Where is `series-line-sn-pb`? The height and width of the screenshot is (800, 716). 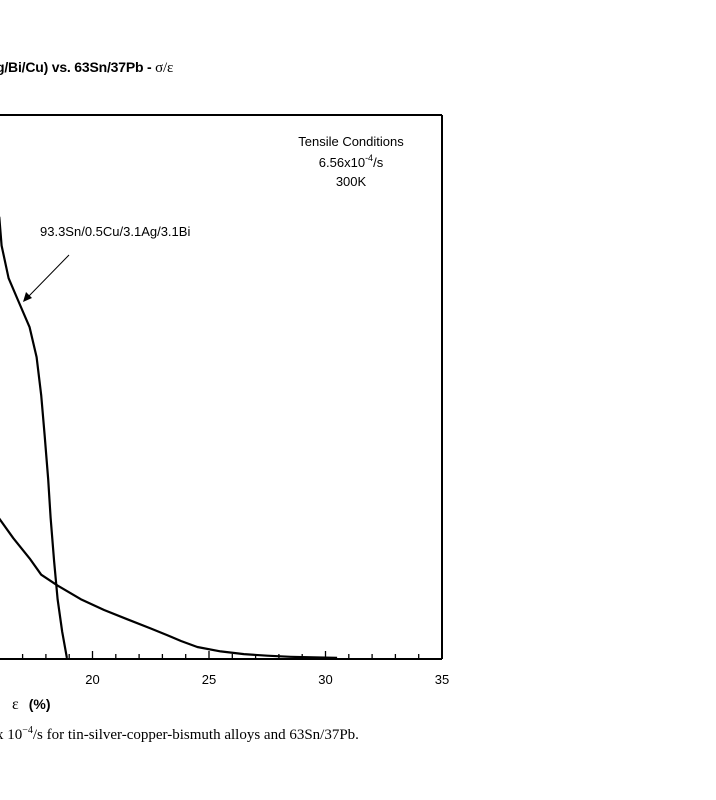
series-line-sn-pb is located at coordinates (169, 588).